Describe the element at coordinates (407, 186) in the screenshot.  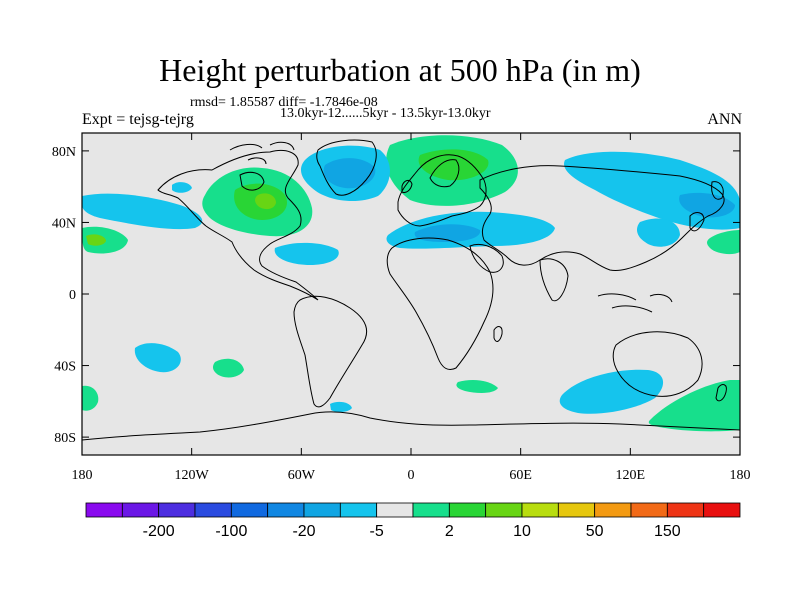
I see `coast-british-isles` at that location.